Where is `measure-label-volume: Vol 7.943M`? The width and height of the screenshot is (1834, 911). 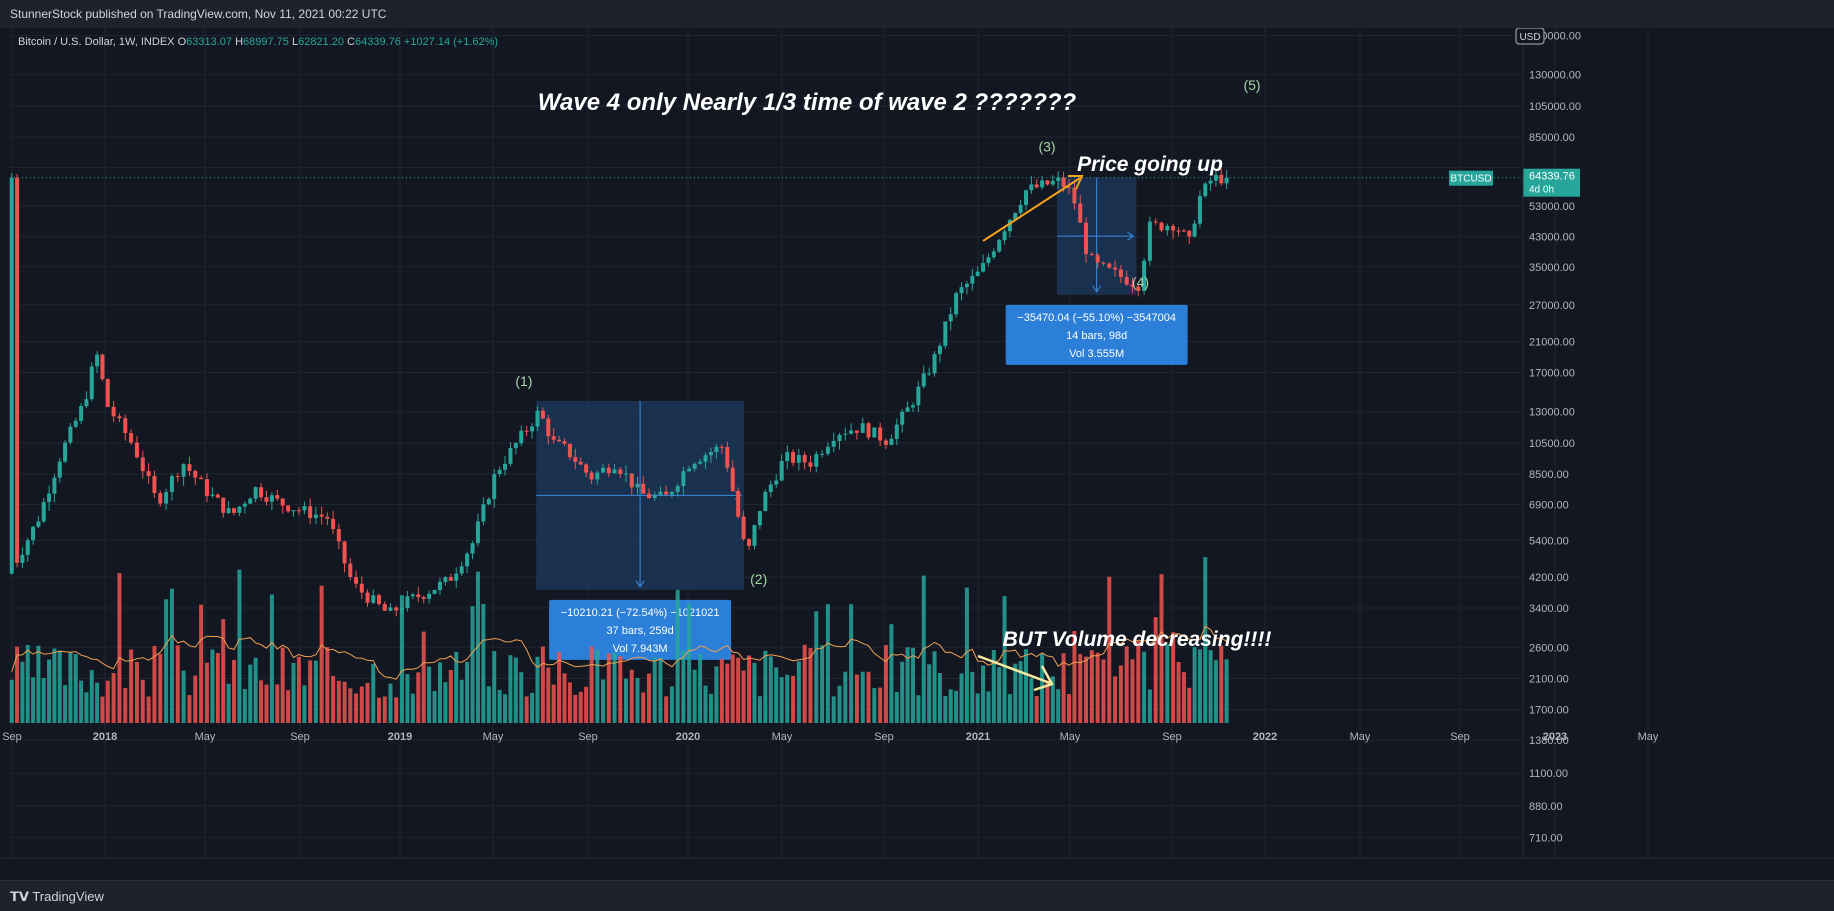 measure-label-volume: Vol 7.943M is located at coordinates (640, 649).